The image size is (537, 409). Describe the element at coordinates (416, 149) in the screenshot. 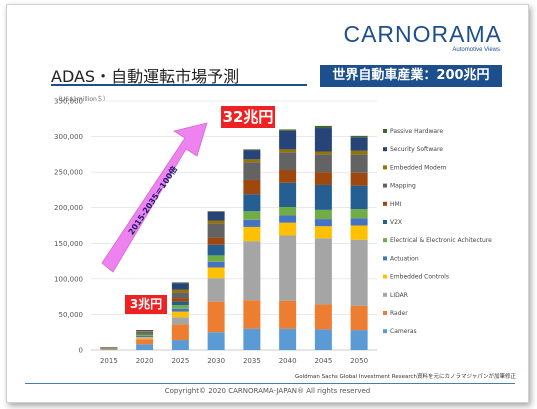

I see `legend-label: Security Software` at that location.